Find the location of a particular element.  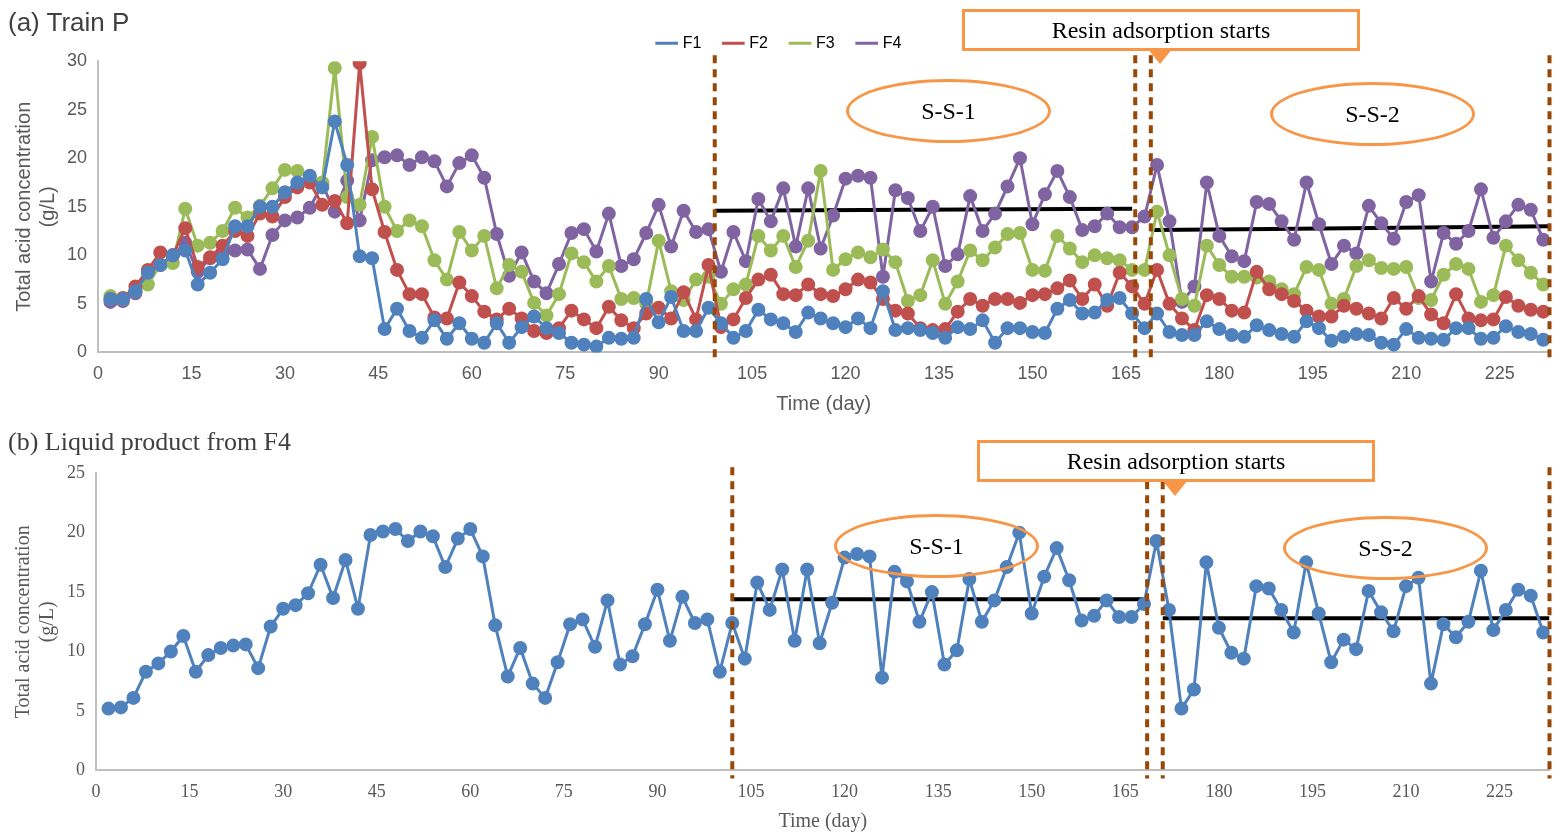

legend-label: F4 is located at coordinates (892, 42).